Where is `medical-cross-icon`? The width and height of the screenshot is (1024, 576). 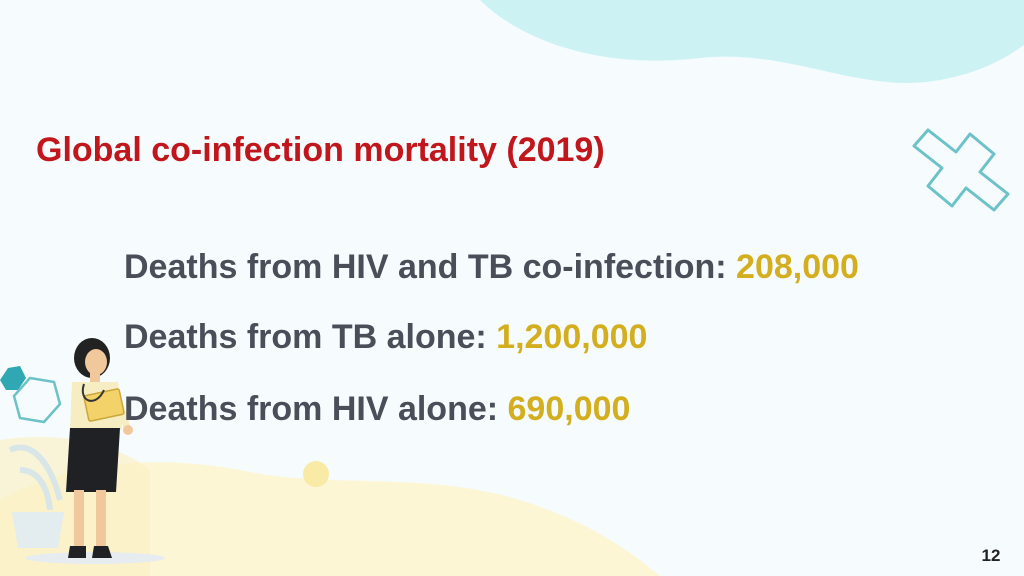
medical-cross-icon is located at coordinates (961, 170).